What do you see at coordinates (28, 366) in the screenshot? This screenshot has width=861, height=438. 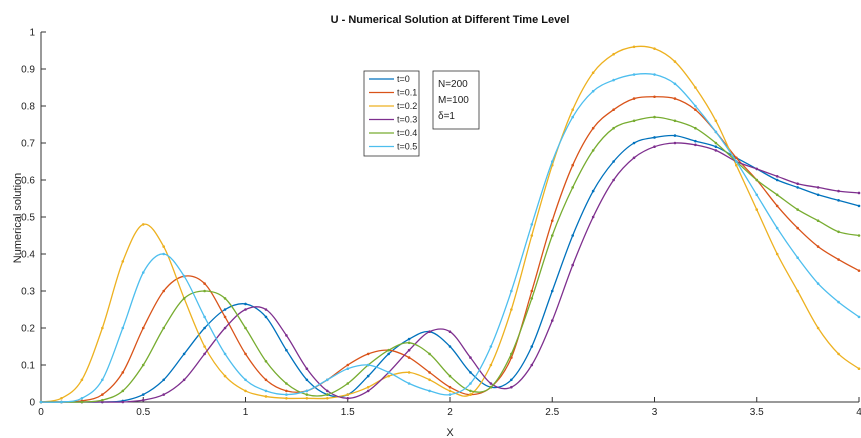 I see `y-tick-label: 0.1` at bounding box center [28, 366].